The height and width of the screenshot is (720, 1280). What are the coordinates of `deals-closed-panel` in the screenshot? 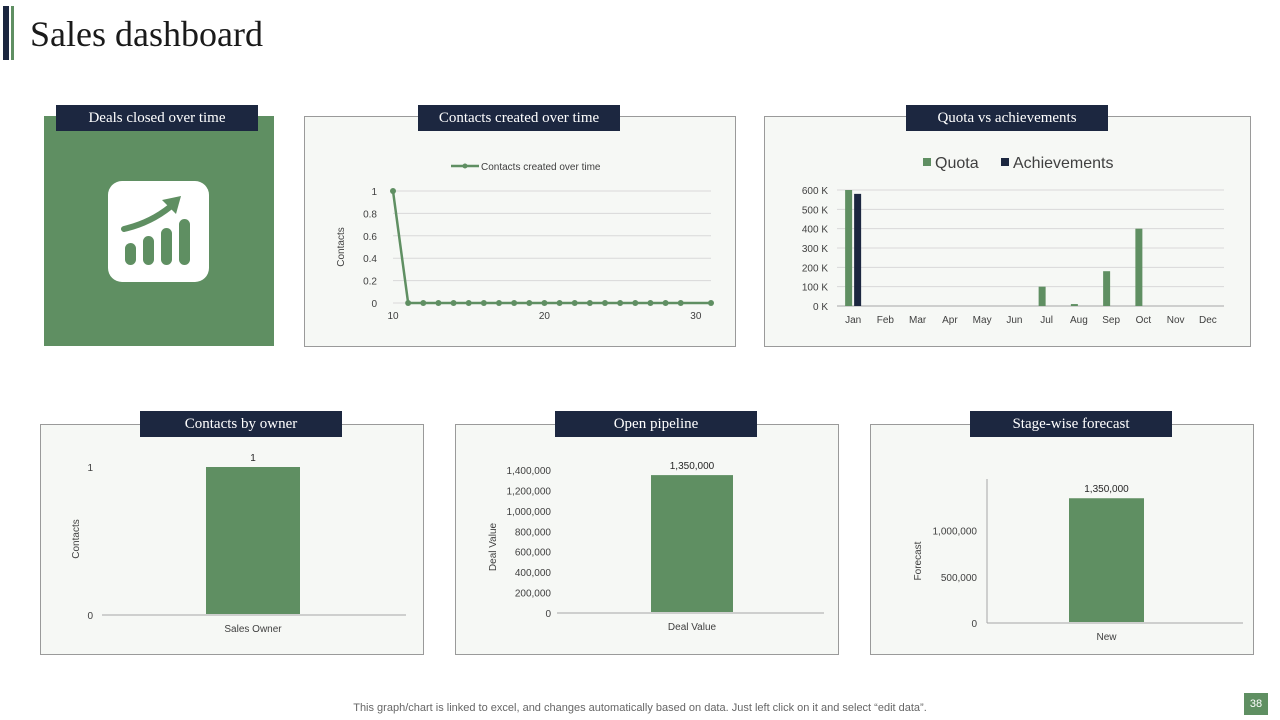 It's located at (159, 231).